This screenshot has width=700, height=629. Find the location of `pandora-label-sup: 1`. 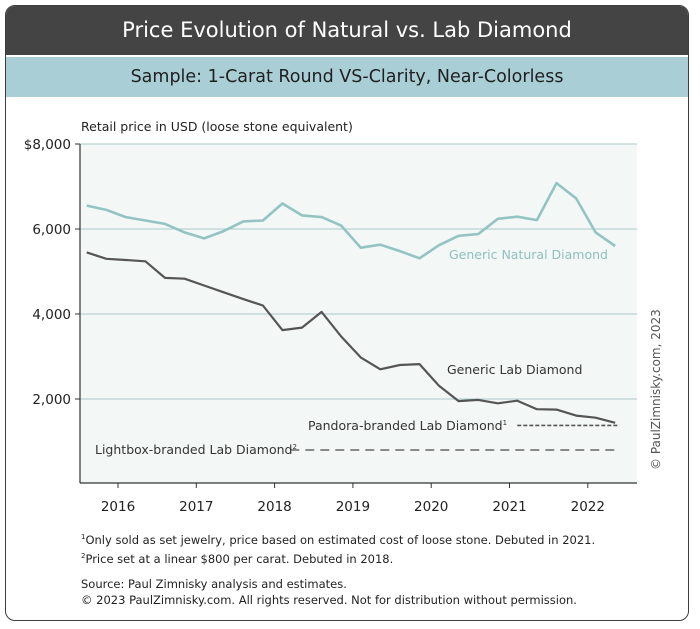

pandora-label-sup: 1 is located at coordinates (505, 423).